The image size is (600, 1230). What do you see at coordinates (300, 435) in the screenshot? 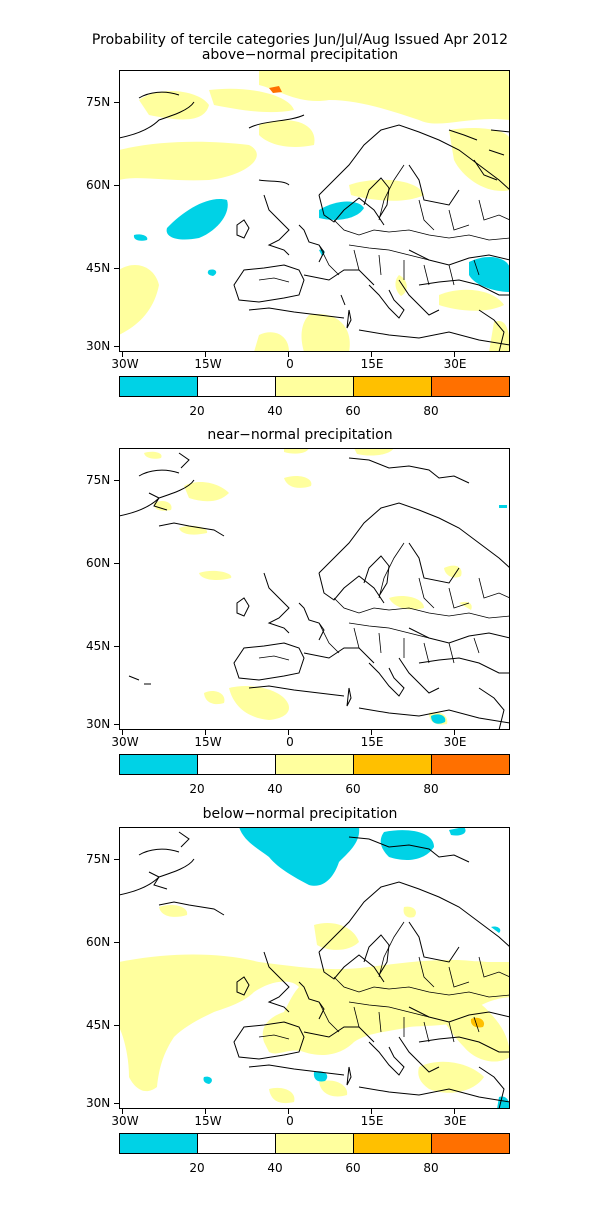
I see `panel-subtitle: near−normal precipitation` at bounding box center [300, 435].